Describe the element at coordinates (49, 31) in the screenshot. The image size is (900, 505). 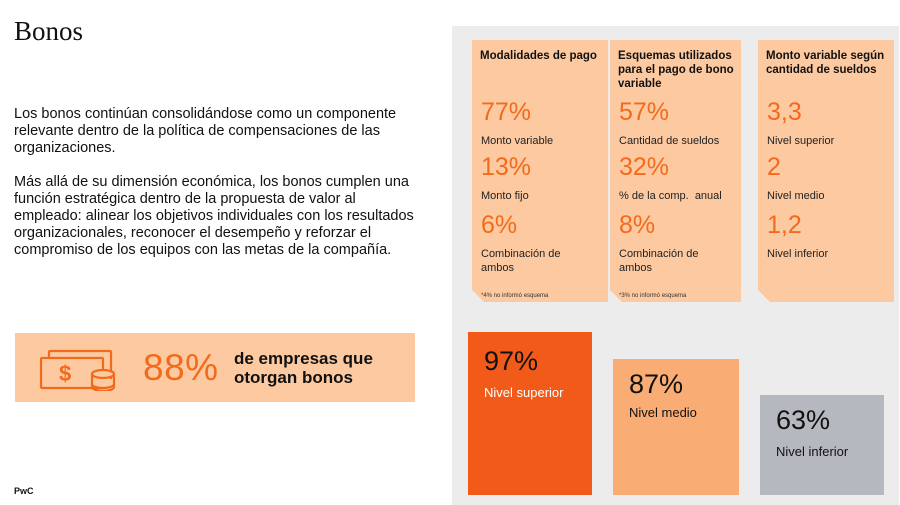
I see `page-title: Bonos` at that location.